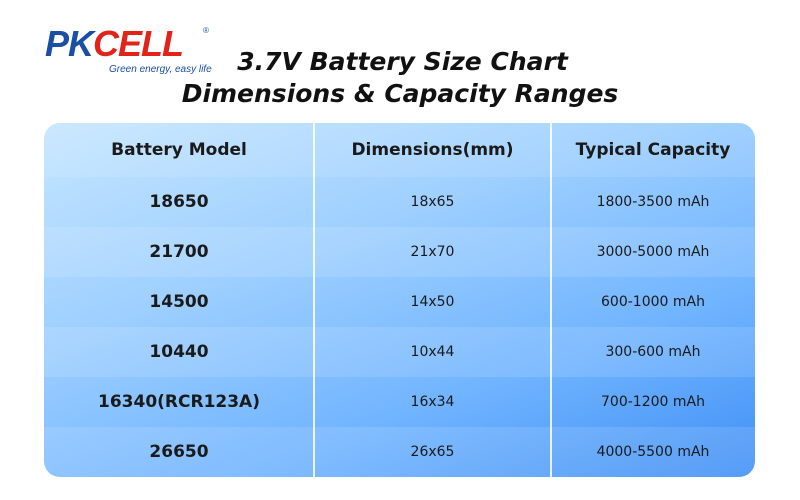  What do you see at coordinates (206, 30) in the screenshot?
I see `registered-mark-icon: ®` at bounding box center [206, 30].